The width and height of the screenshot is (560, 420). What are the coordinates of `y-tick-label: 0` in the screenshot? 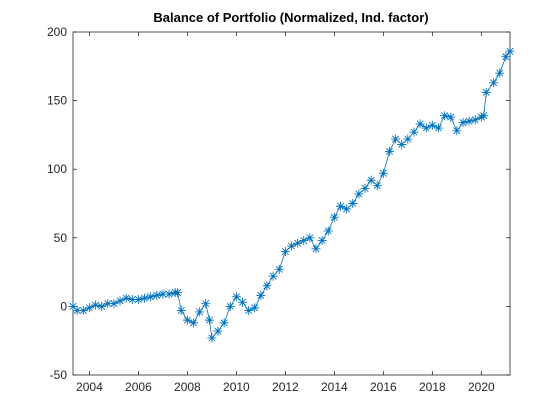 It's located at (63, 306).